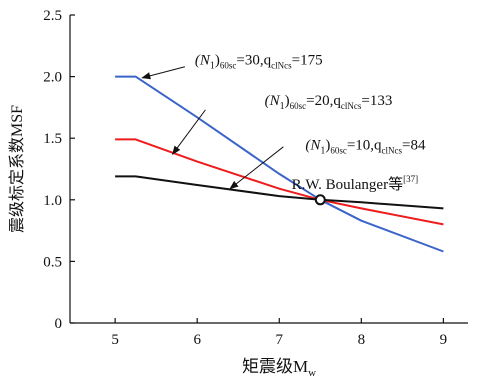 The height and width of the screenshot is (387, 482). Describe the element at coordinates (444, 340) in the screenshot. I see `x-tick-label: 9` at that location.